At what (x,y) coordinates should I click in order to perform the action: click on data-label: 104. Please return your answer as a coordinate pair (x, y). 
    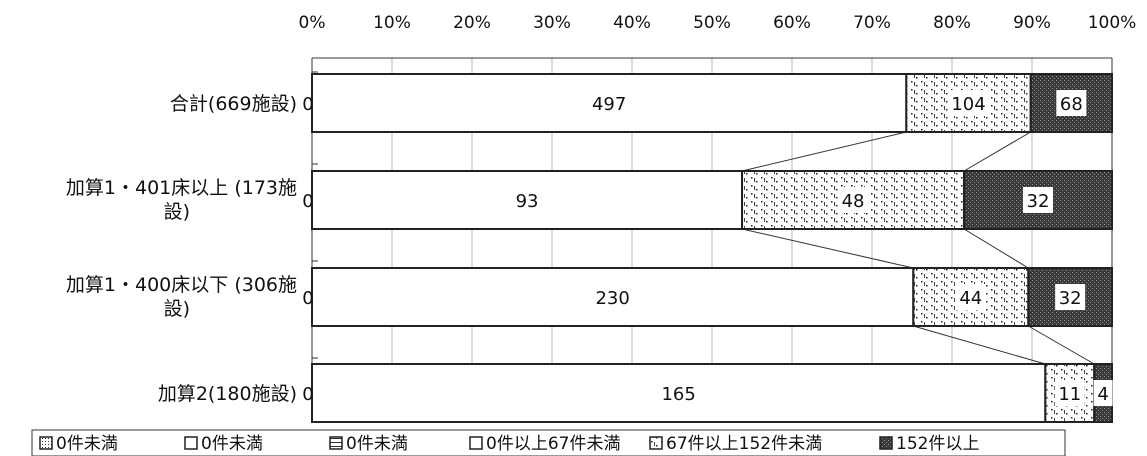
    Looking at the image, I should click on (968, 104).